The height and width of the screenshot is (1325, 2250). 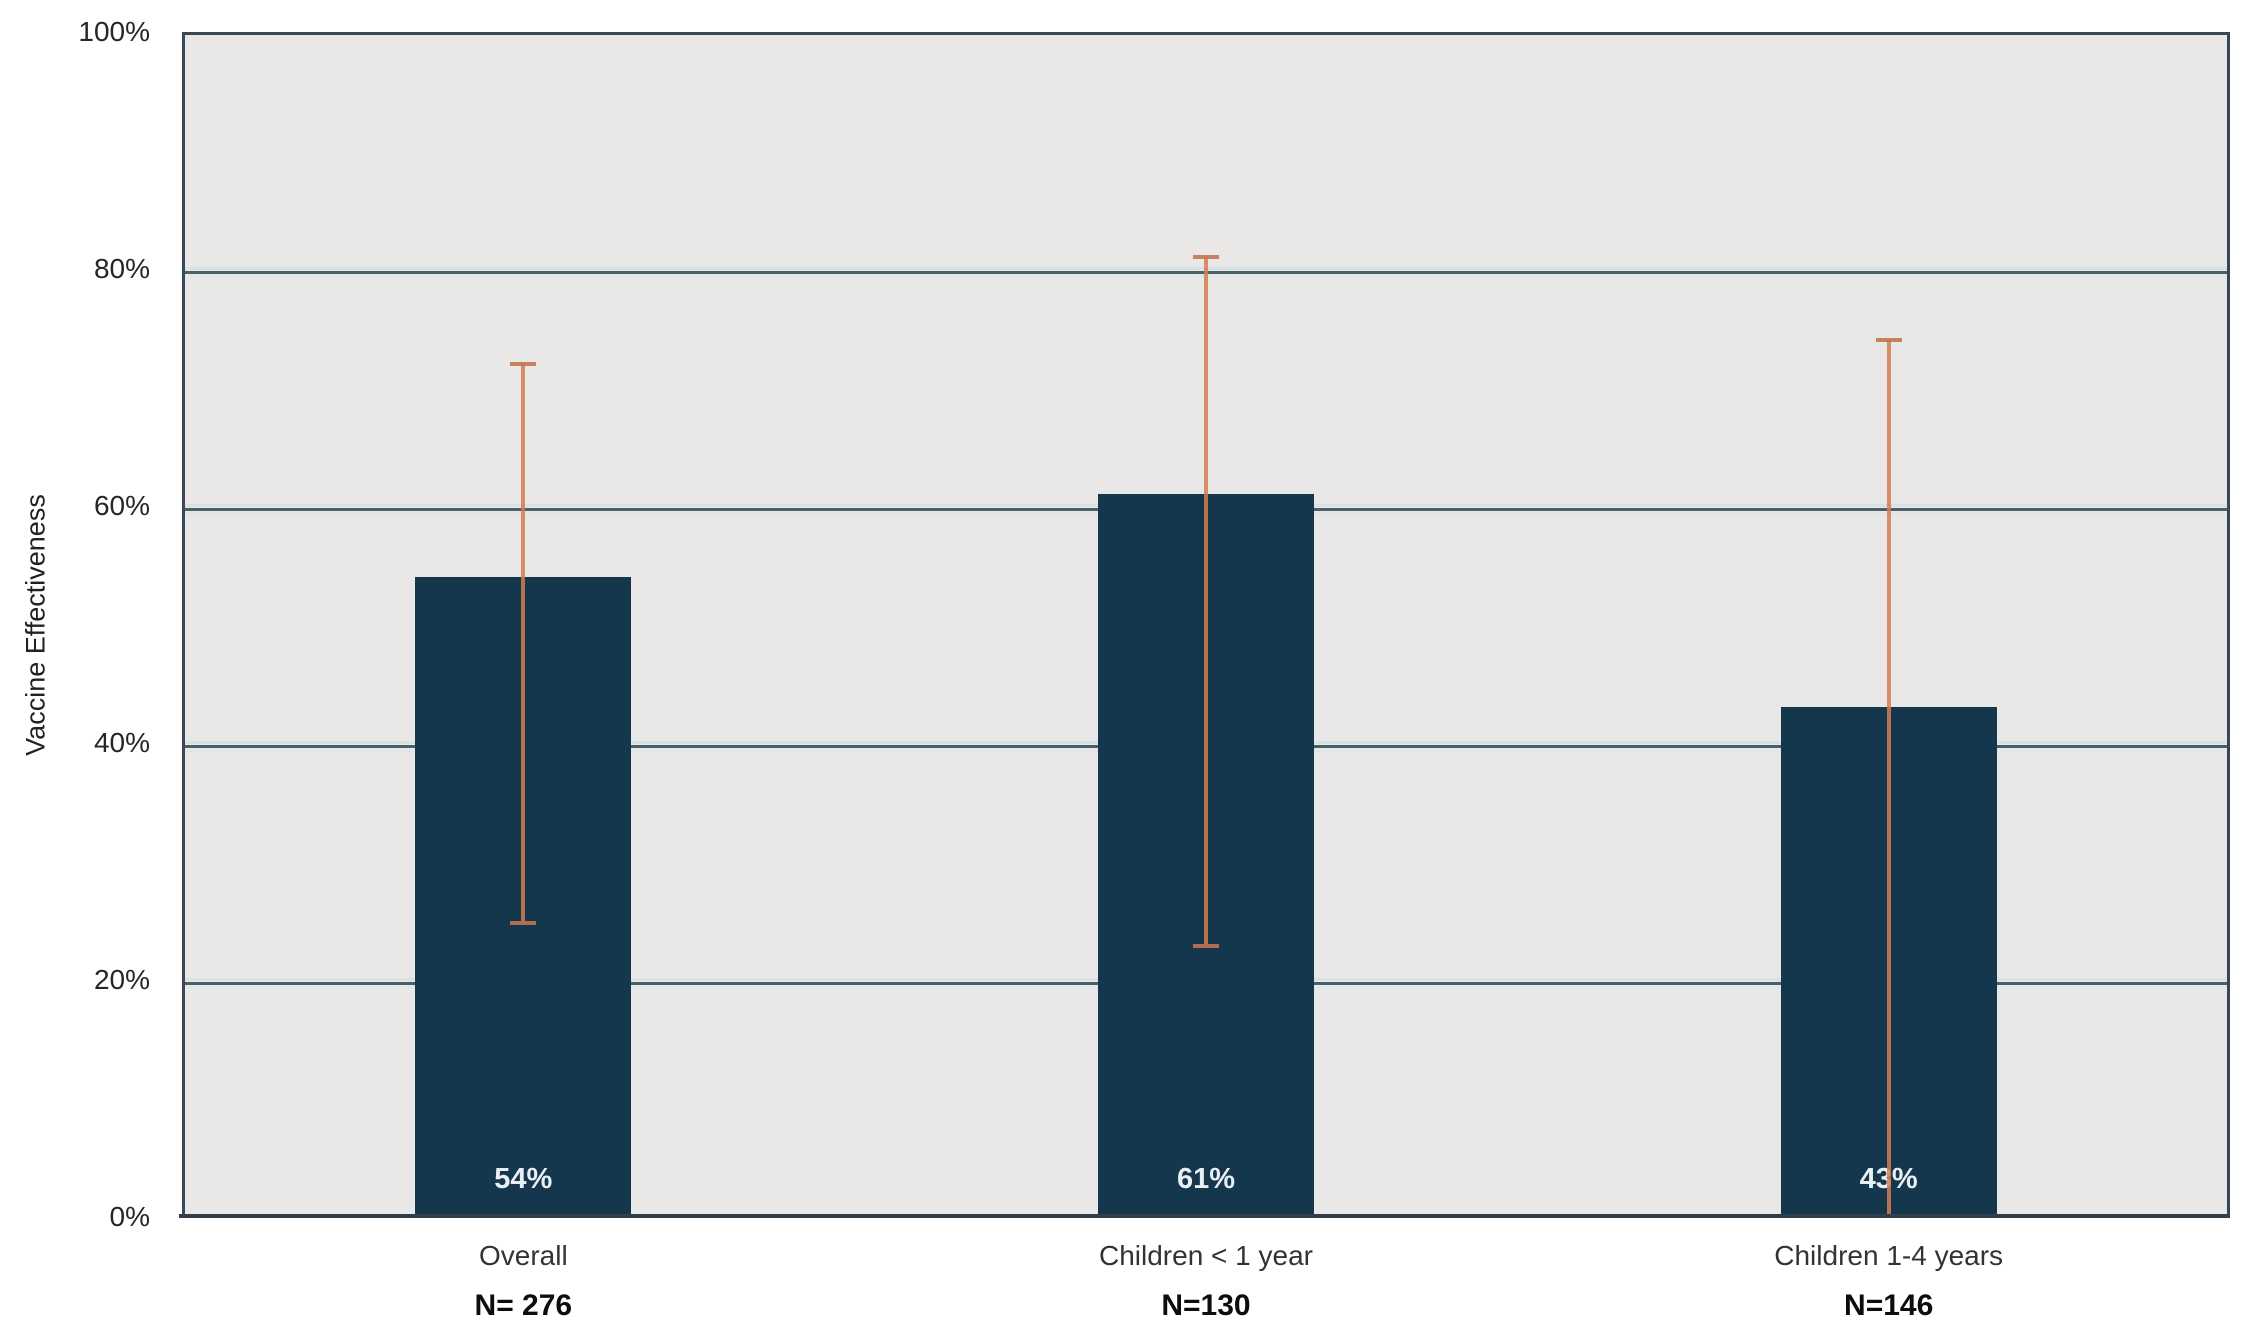 I want to click on y-tick-label-0: 0%, so click(x=129, y=1216).